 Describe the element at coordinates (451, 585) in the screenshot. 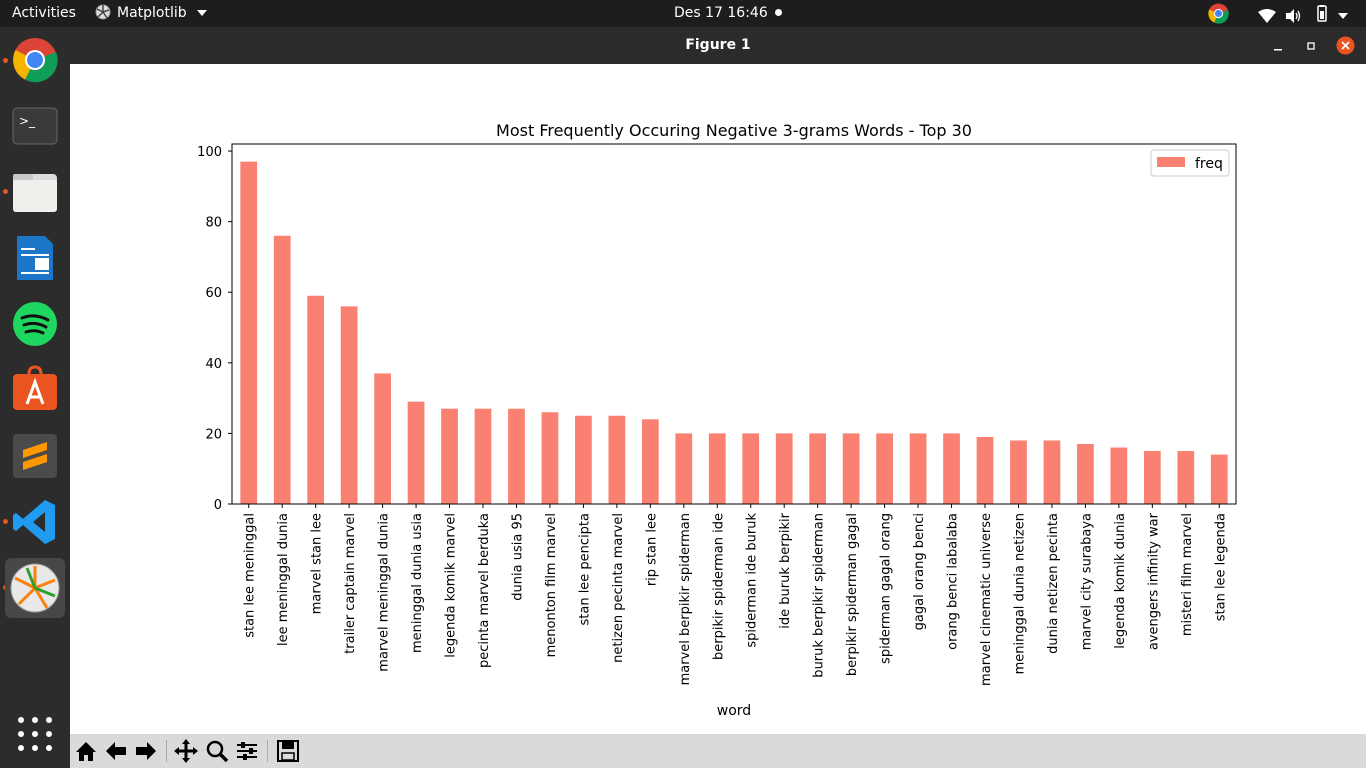

I see `x-tick-label: legenda komik marvel` at that location.